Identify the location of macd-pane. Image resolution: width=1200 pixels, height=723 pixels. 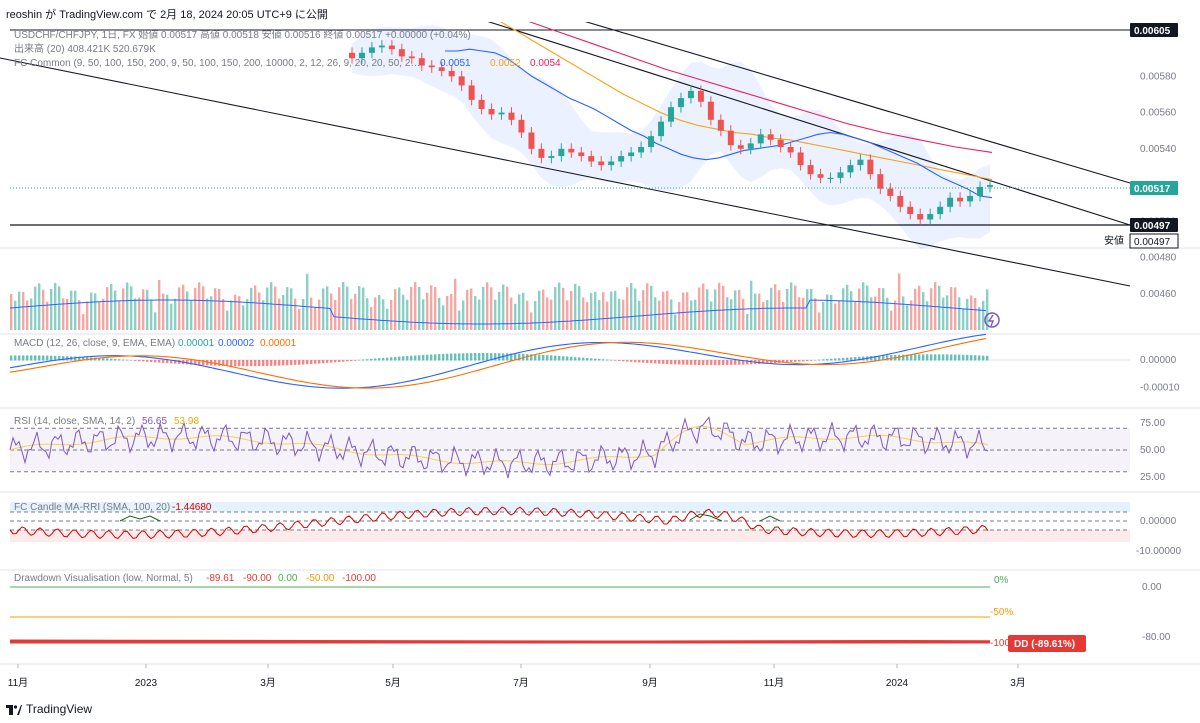
(569, 361).